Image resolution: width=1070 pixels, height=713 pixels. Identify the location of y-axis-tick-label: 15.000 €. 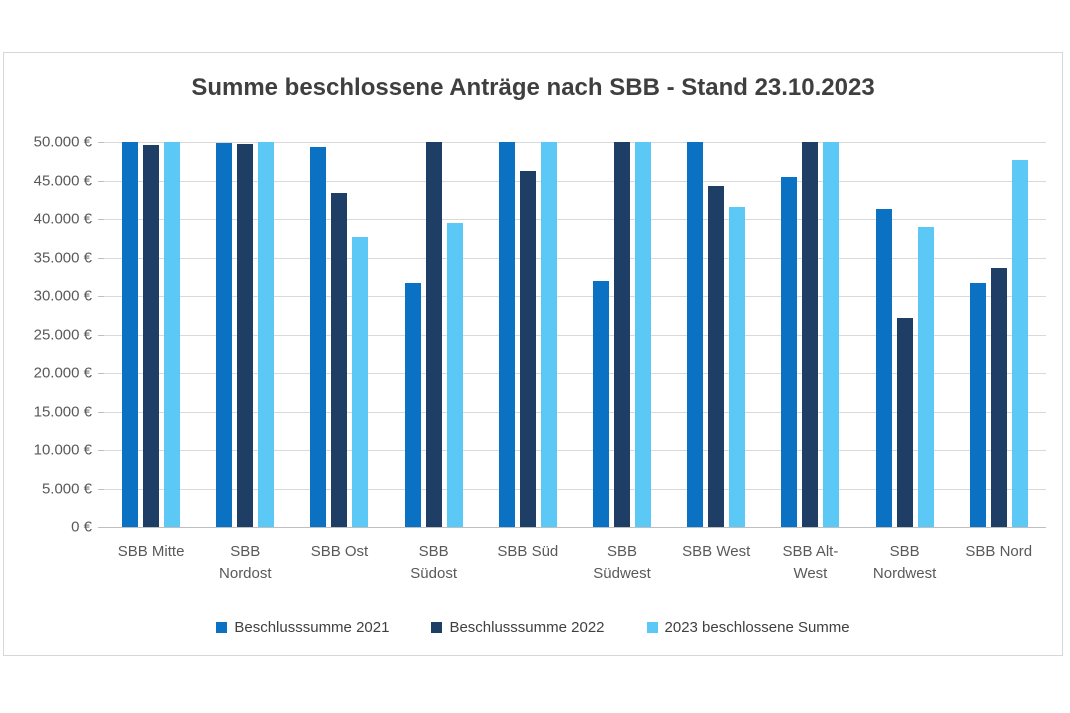
(62, 411).